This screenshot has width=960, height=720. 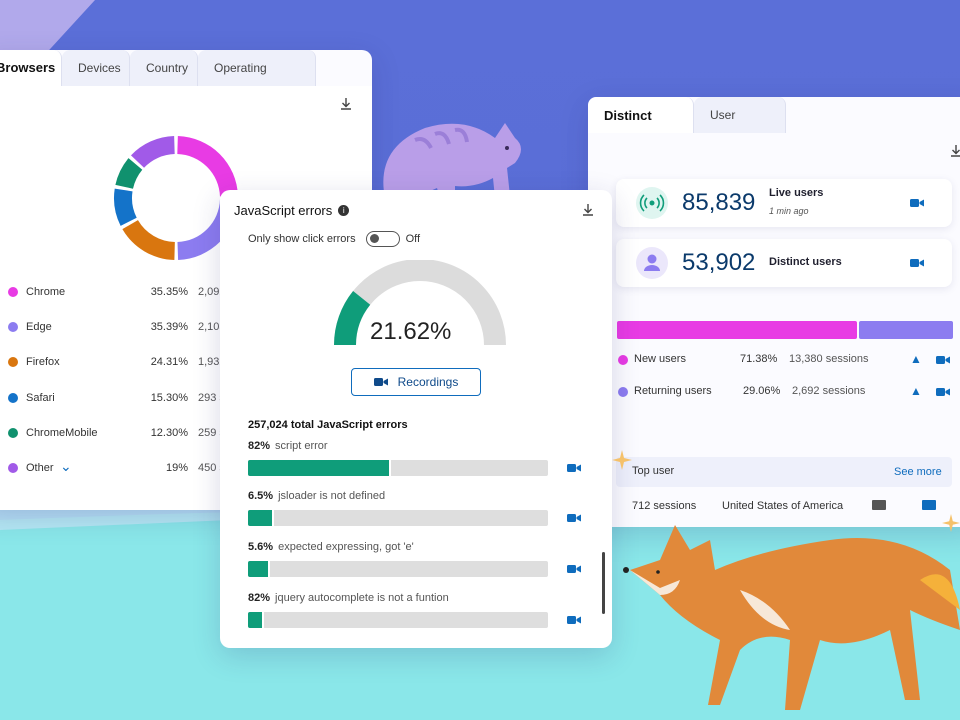 I want to click on error-label: 6.5% jsloader is not defined, so click(x=316, y=496).